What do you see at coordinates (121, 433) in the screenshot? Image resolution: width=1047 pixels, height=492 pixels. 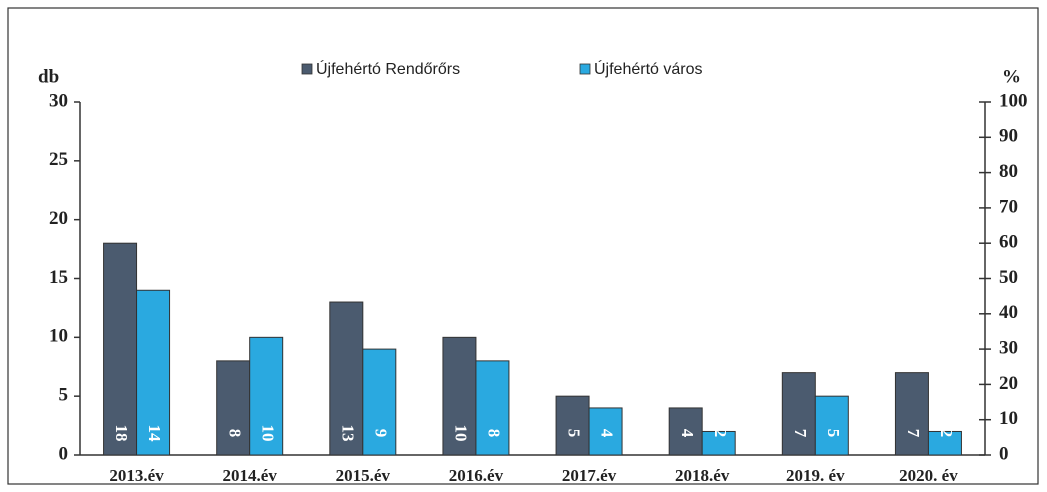 I see `data-label: 18` at bounding box center [121, 433].